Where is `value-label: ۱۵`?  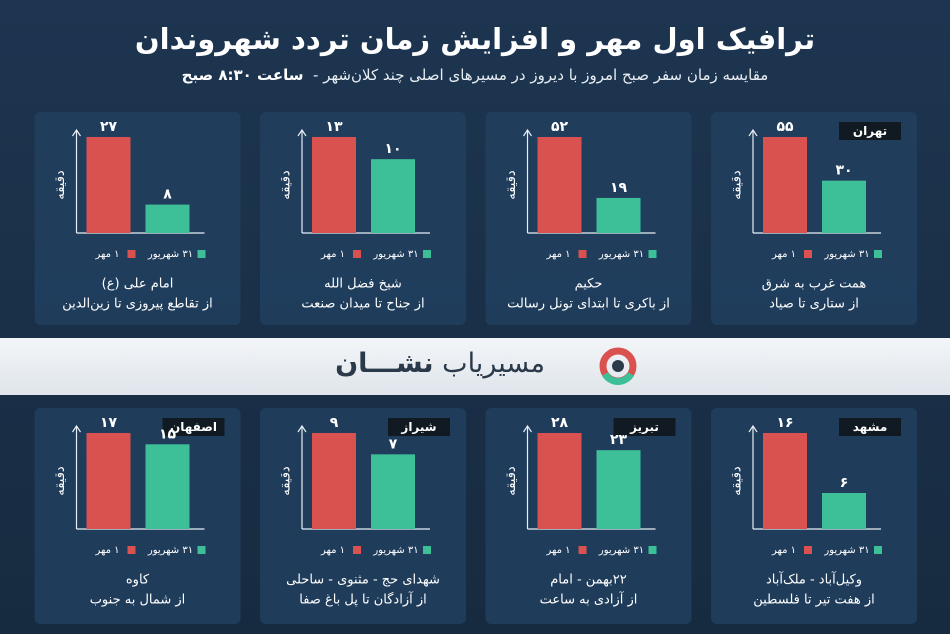 value-label: ۱۵ is located at coordinates (168, 434).